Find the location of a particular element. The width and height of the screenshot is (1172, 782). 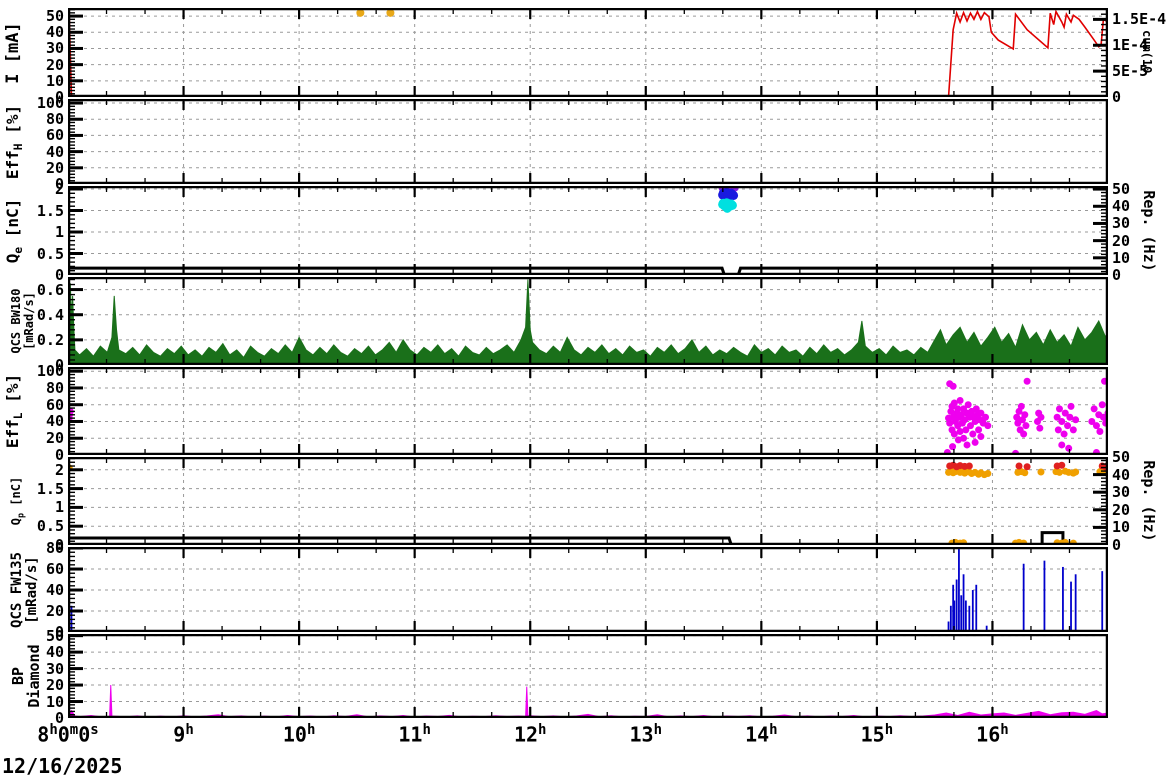

tick-label-qcs-fw135: 60 is located at coordinates (54, 569).